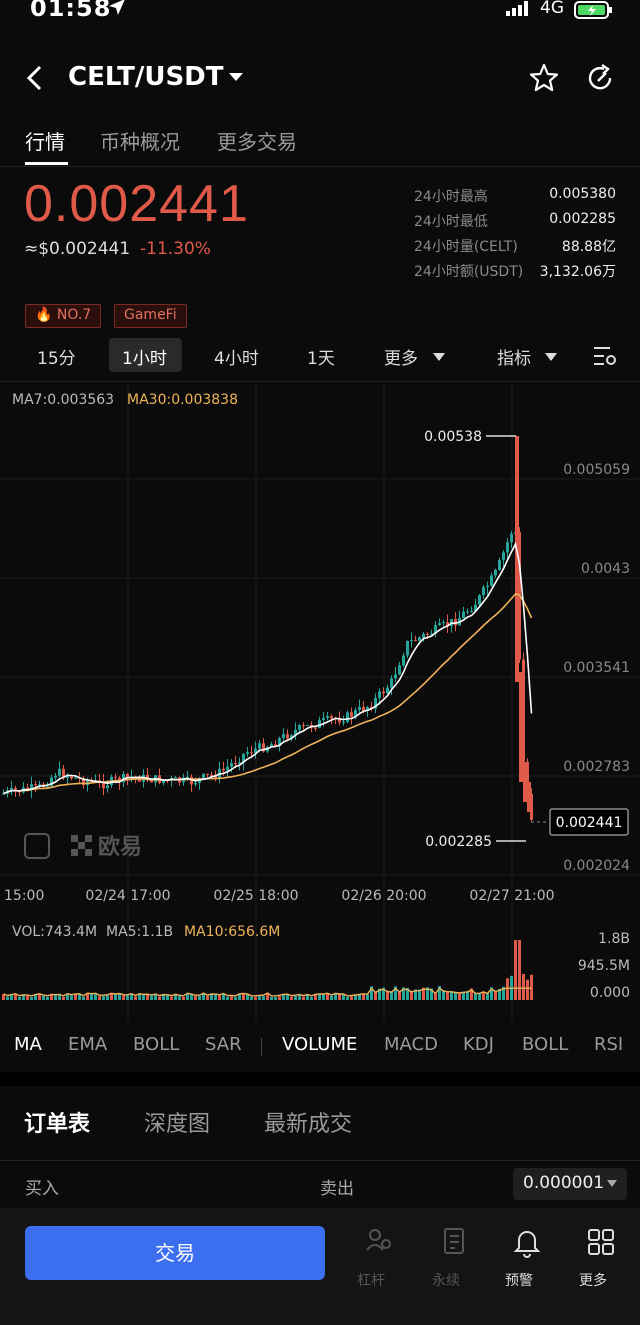 The height and width of the screenshot is (1325, 640). Describe the element at coordinates (175, 1253) in the screenshot. I see `trade-button: 交易` at that location.